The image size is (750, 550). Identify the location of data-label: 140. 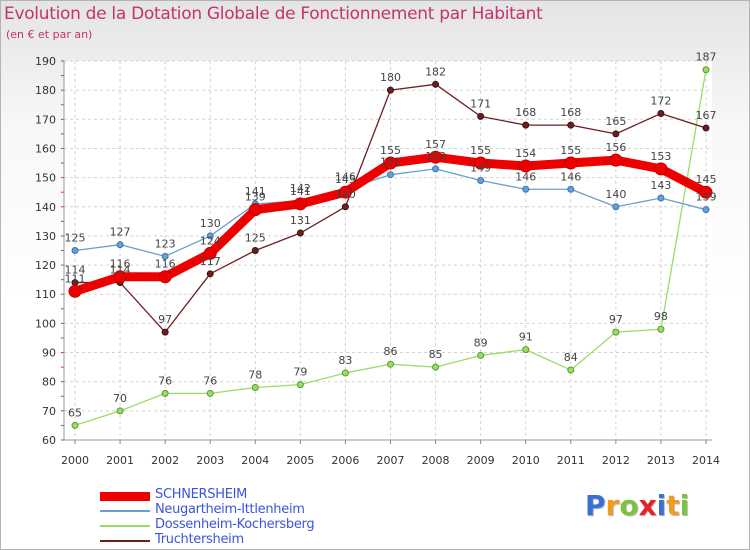
(615, 194).